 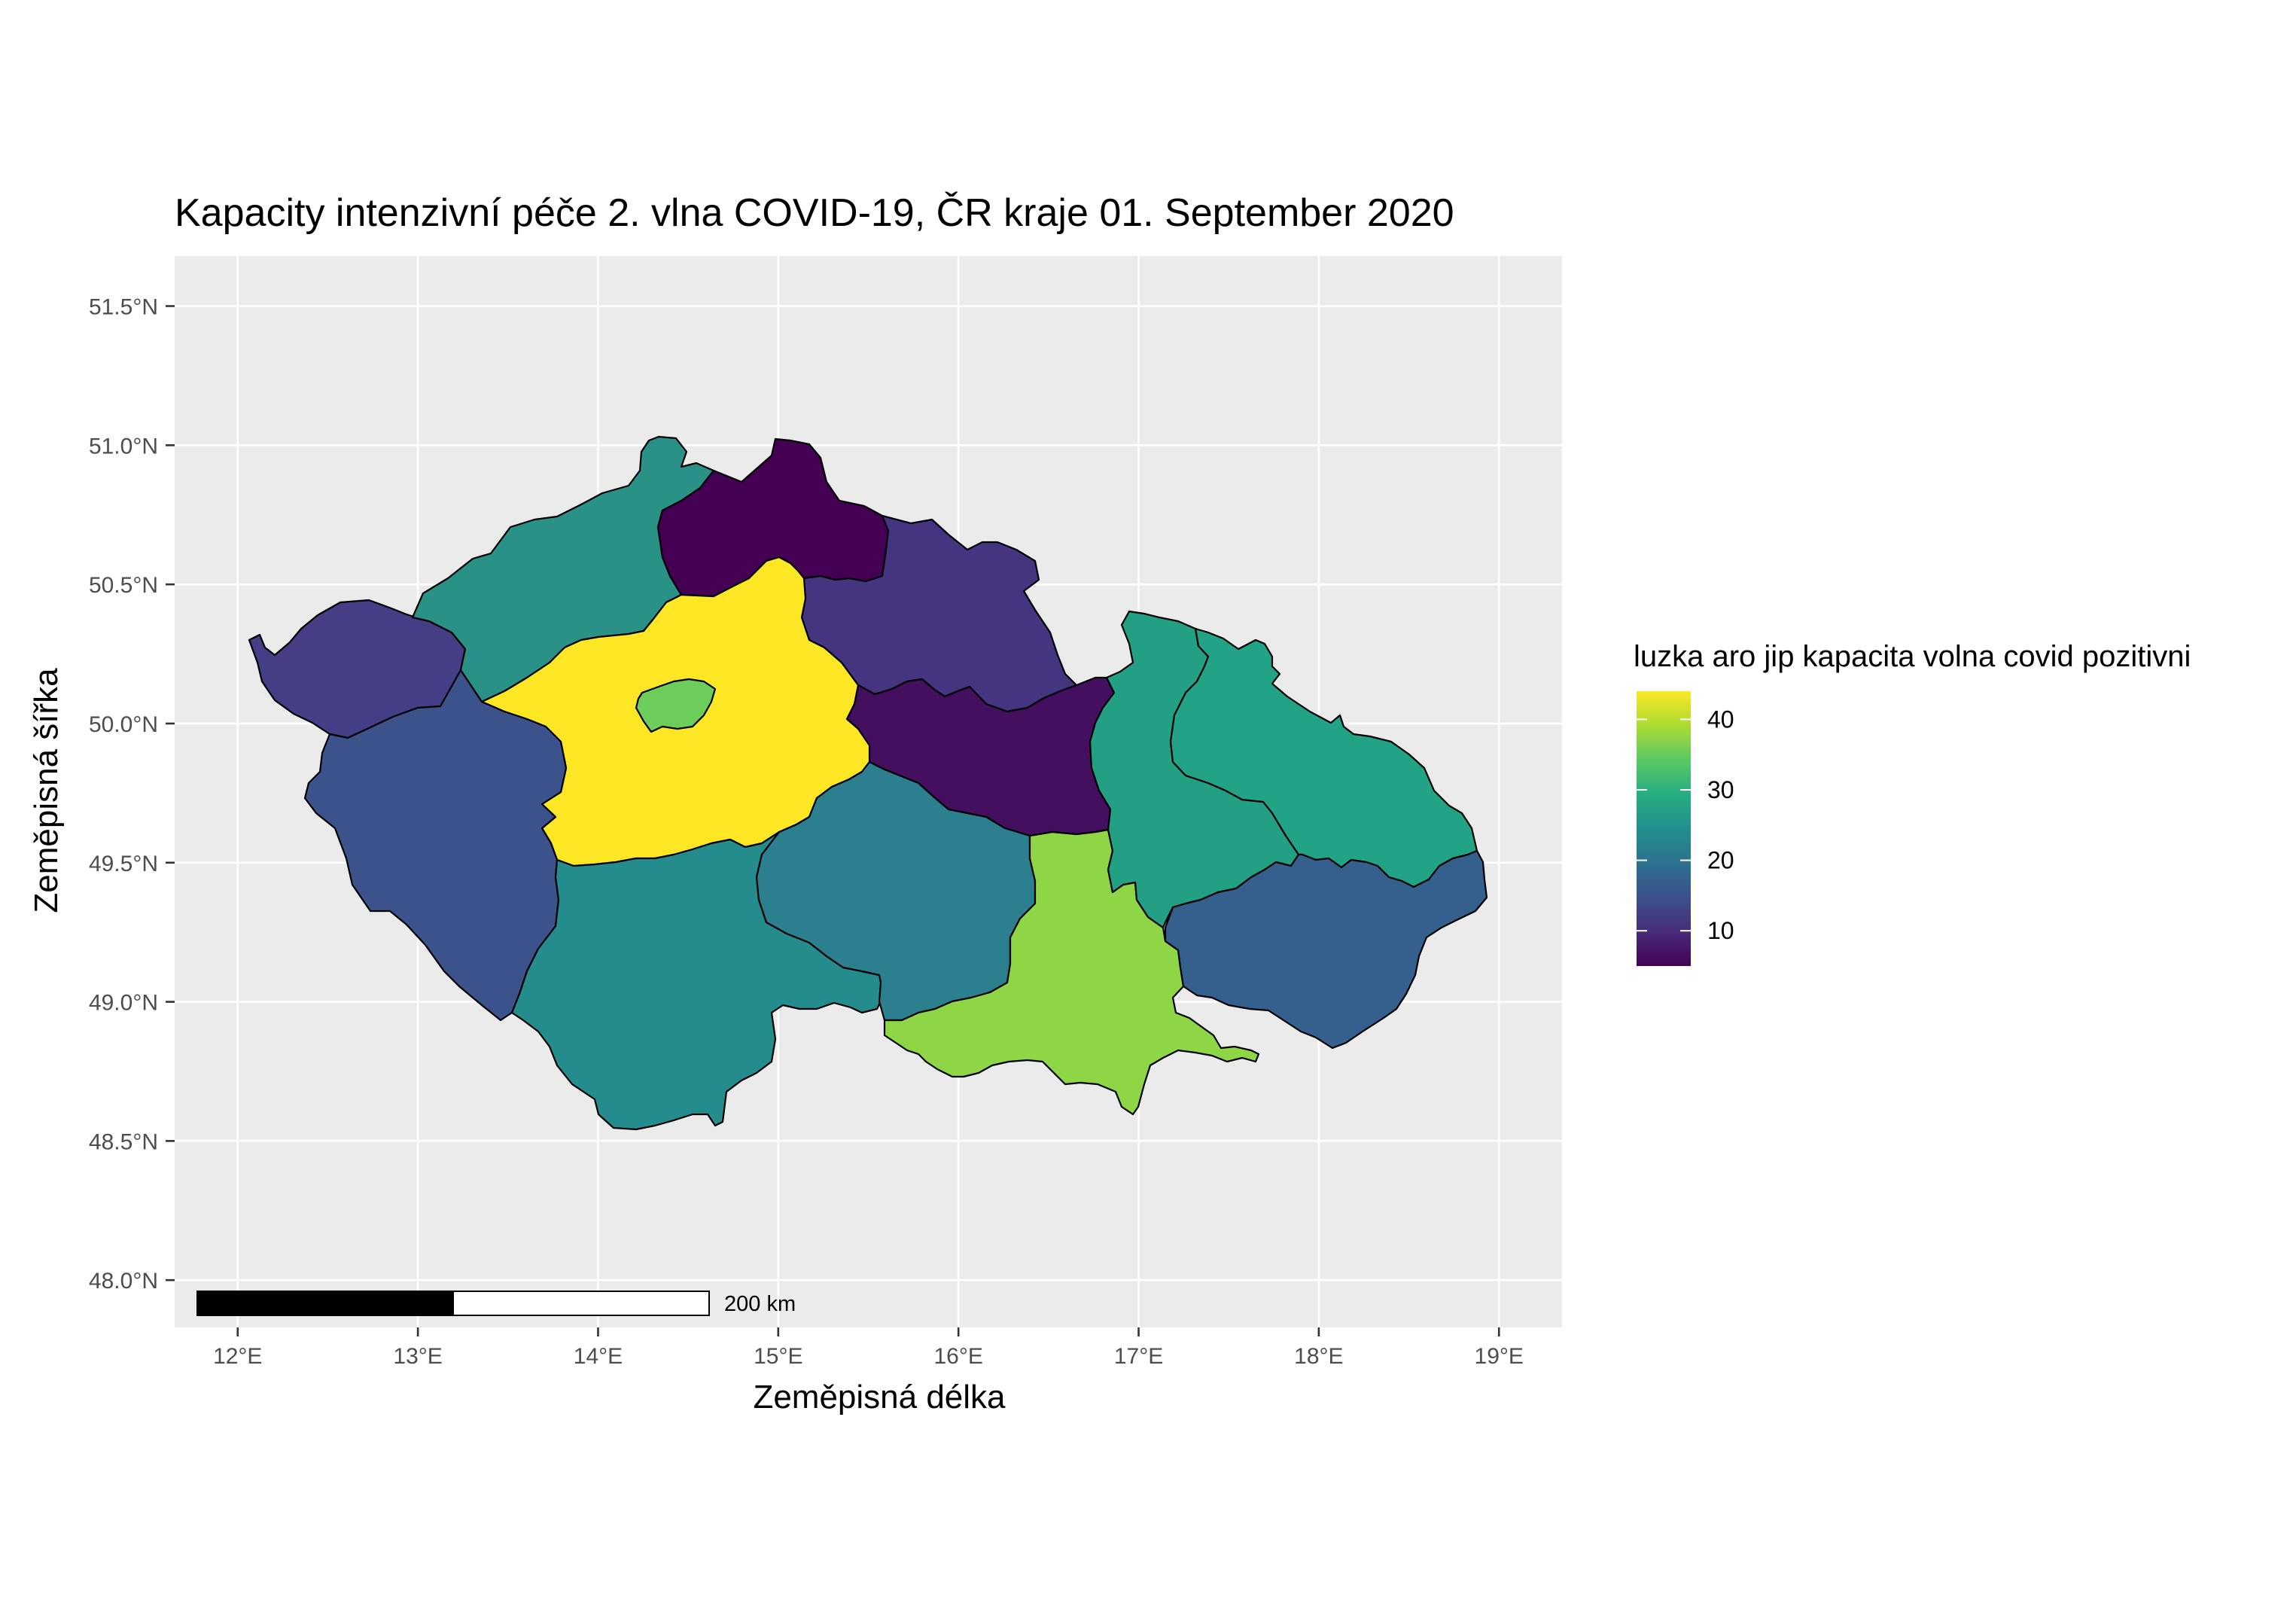 What do you see at coordinates (879, 1397) in the screenshot?
I see `x-axis-title: Zeměpisná délka` at bounding box center [879, 1397].